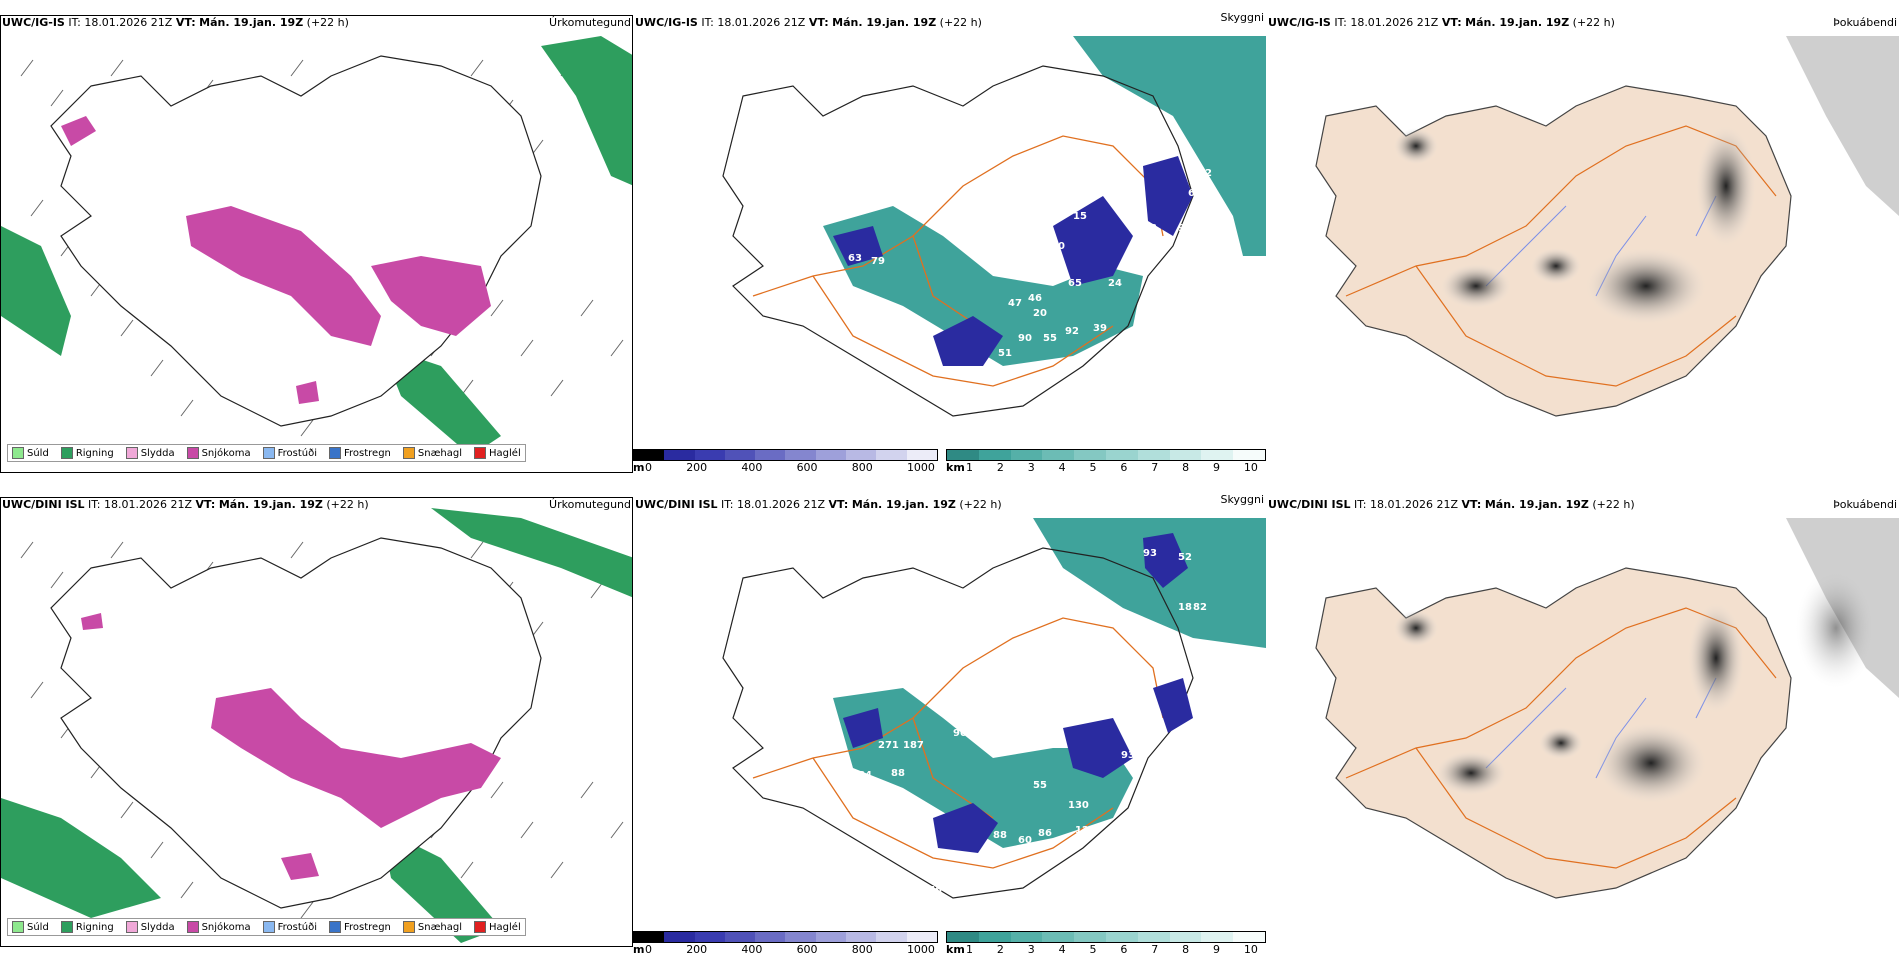 The height and width of the screenshot is (960, 1900). Describe the element at coordinates (1078, 805) in the screenshot. I see `cloud-base-value: 130` at that location.